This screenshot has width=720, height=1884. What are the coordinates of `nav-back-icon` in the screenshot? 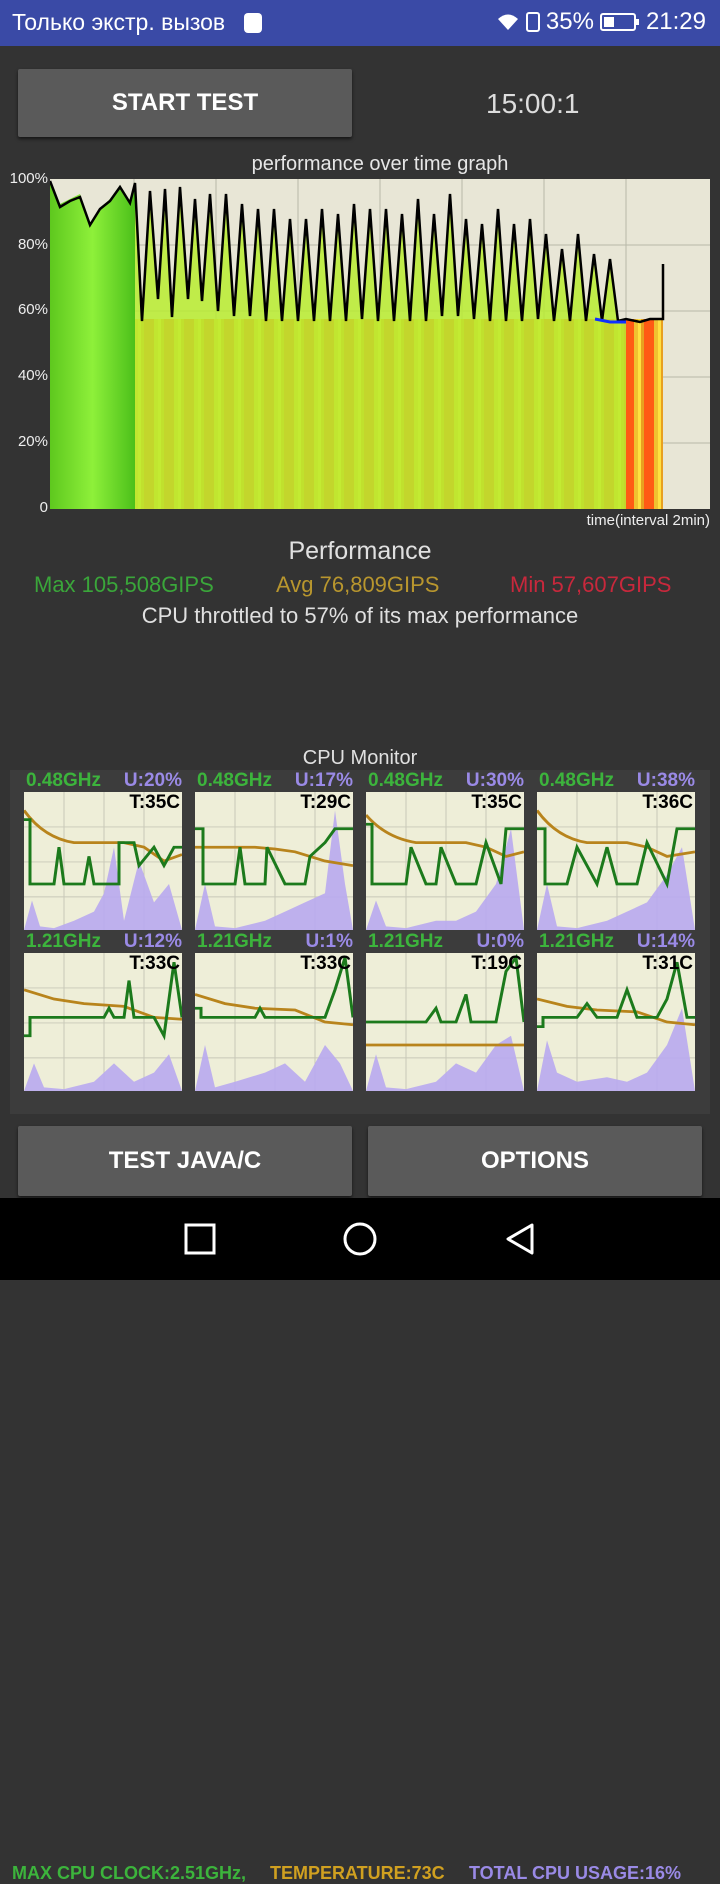 It's located at (520, 1239).